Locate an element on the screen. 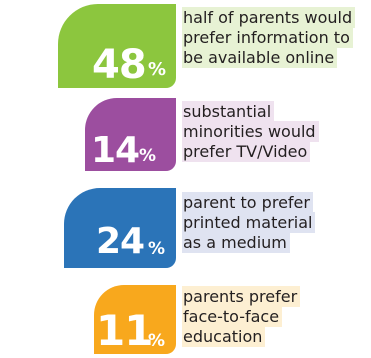  stat-value: 48 is located at coordinates (119, 65).